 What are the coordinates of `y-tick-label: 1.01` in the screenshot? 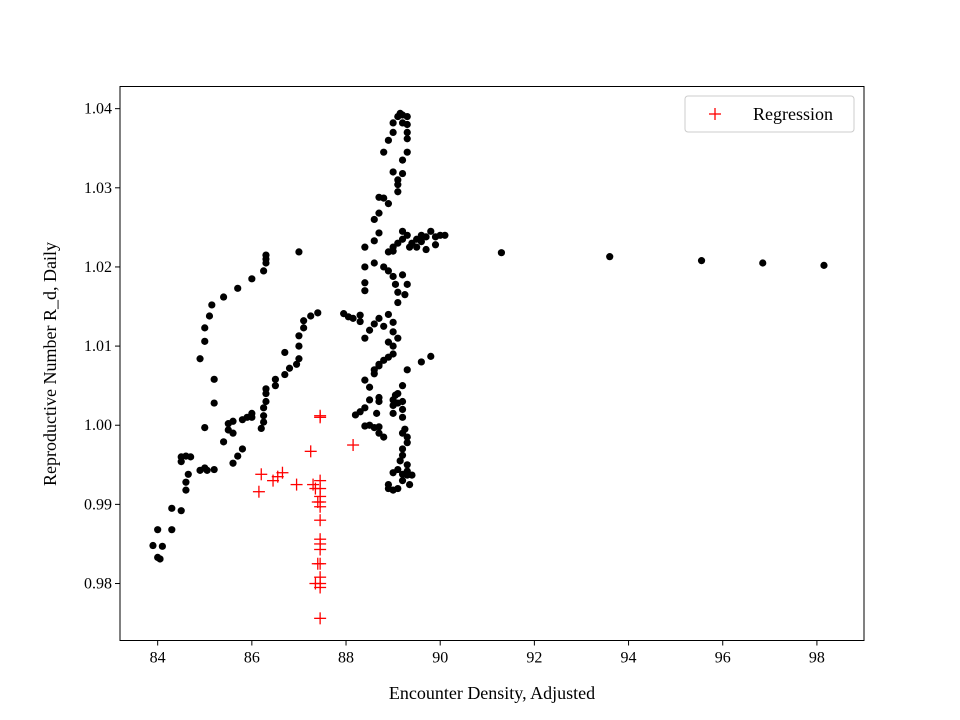 It's located at (98, 346).